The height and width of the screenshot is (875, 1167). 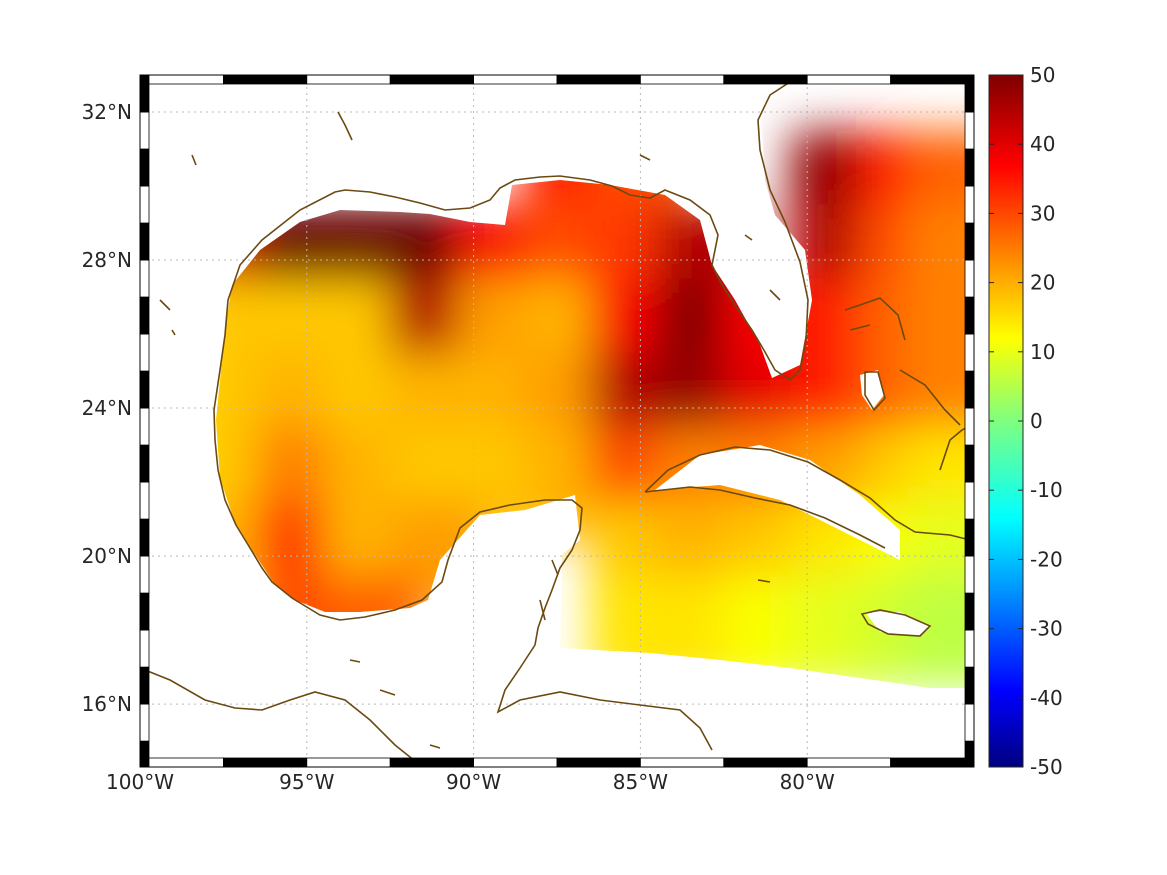 I want to click on bahamas-islands, so click(x=902, y=361).